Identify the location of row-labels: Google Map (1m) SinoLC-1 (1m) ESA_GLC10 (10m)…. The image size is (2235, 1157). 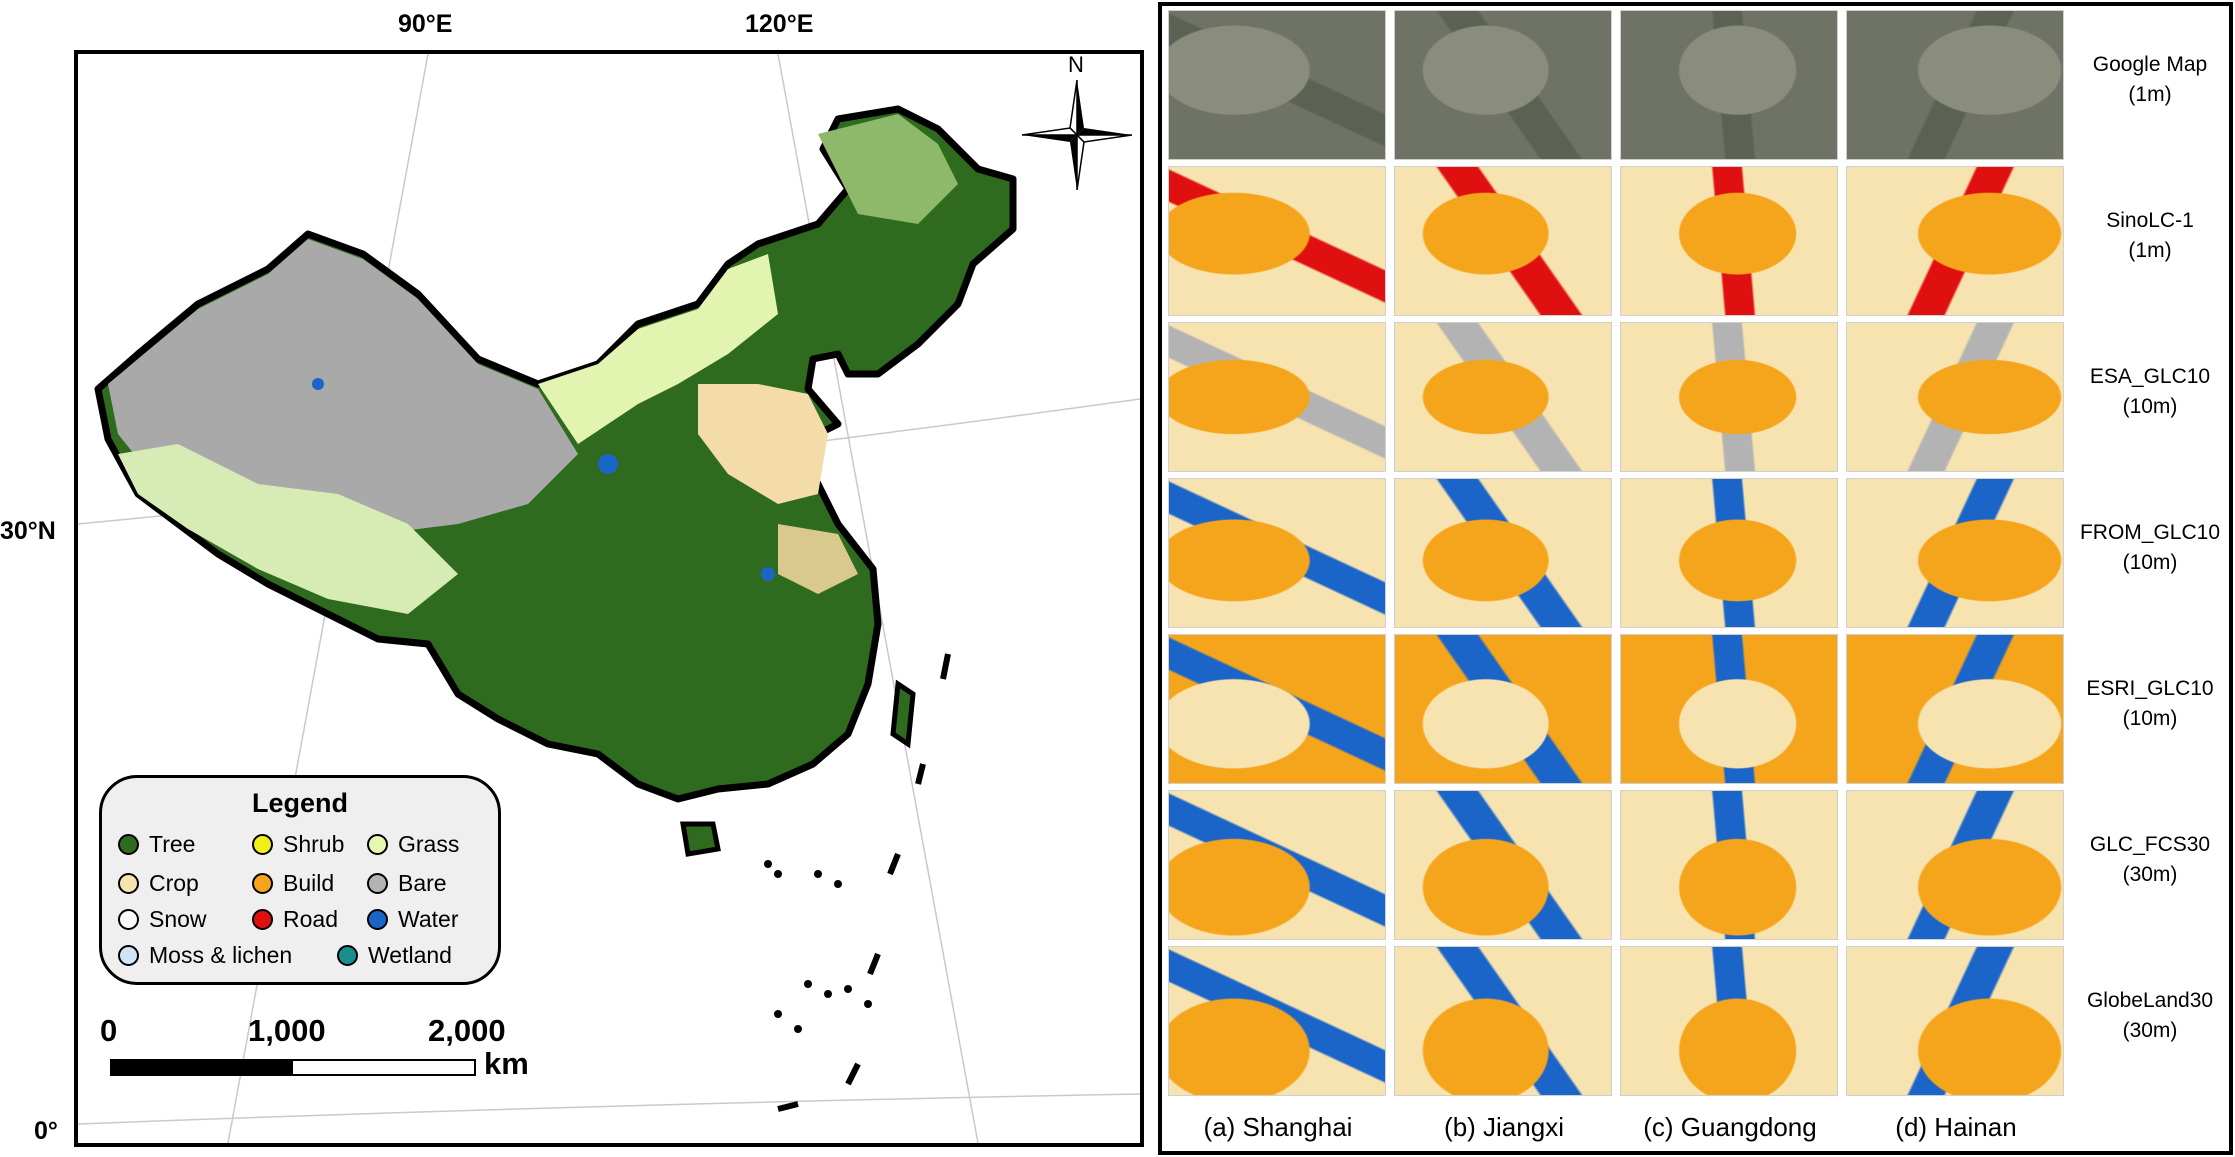
(2150, 560).